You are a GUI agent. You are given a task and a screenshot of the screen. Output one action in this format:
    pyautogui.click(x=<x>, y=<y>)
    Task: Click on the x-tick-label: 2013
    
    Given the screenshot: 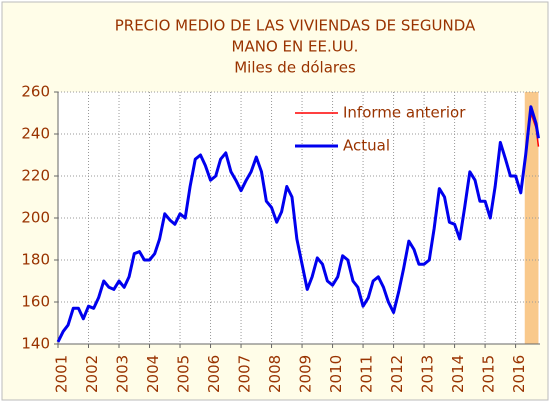 What is the action you would take?
    pyautogui.click(x=428, y=374)
    